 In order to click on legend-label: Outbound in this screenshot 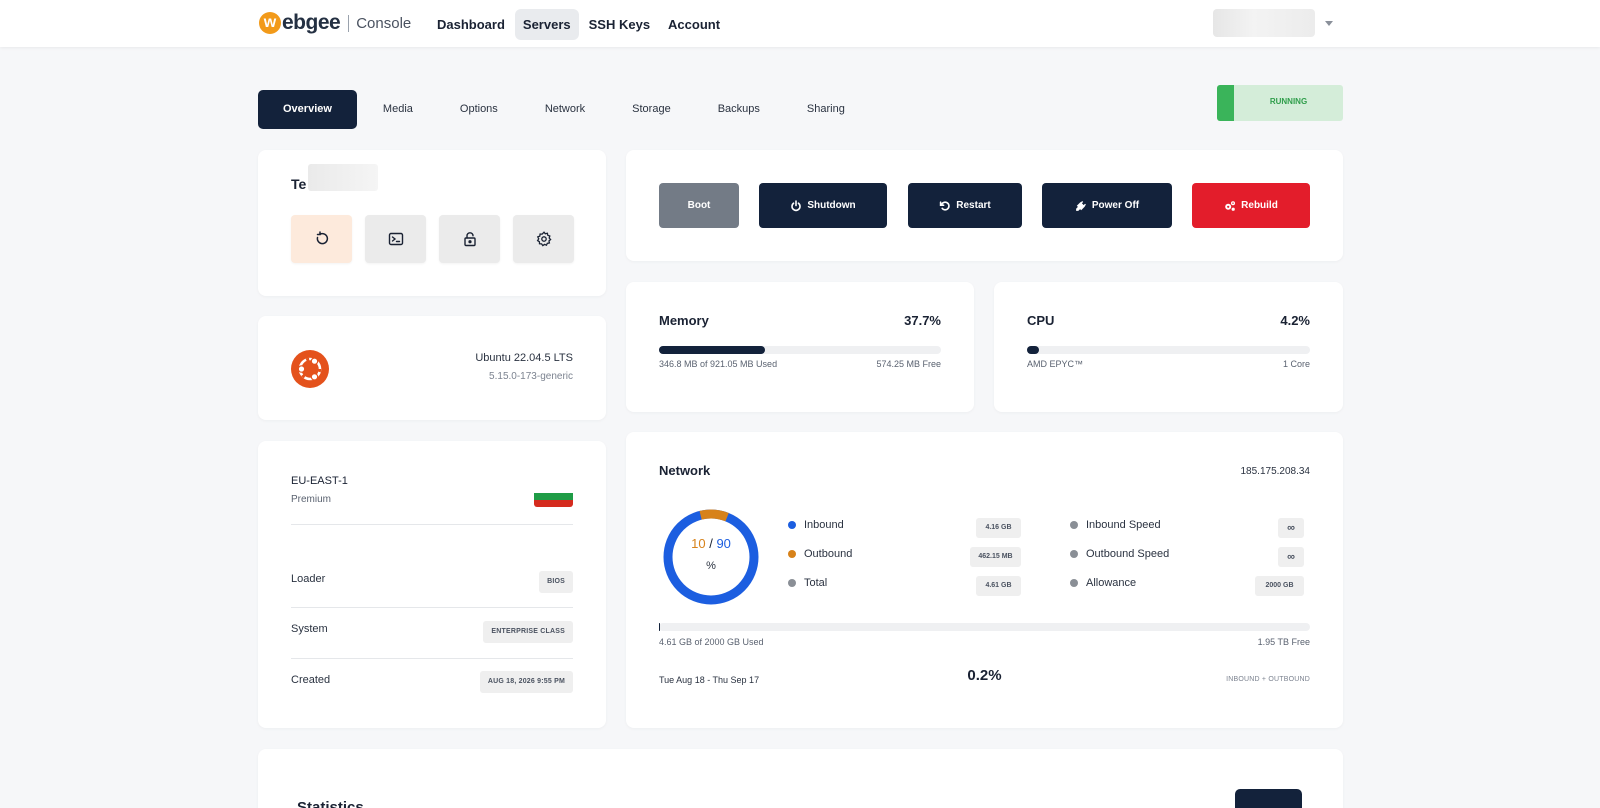, I will do `click(828, 554)`.